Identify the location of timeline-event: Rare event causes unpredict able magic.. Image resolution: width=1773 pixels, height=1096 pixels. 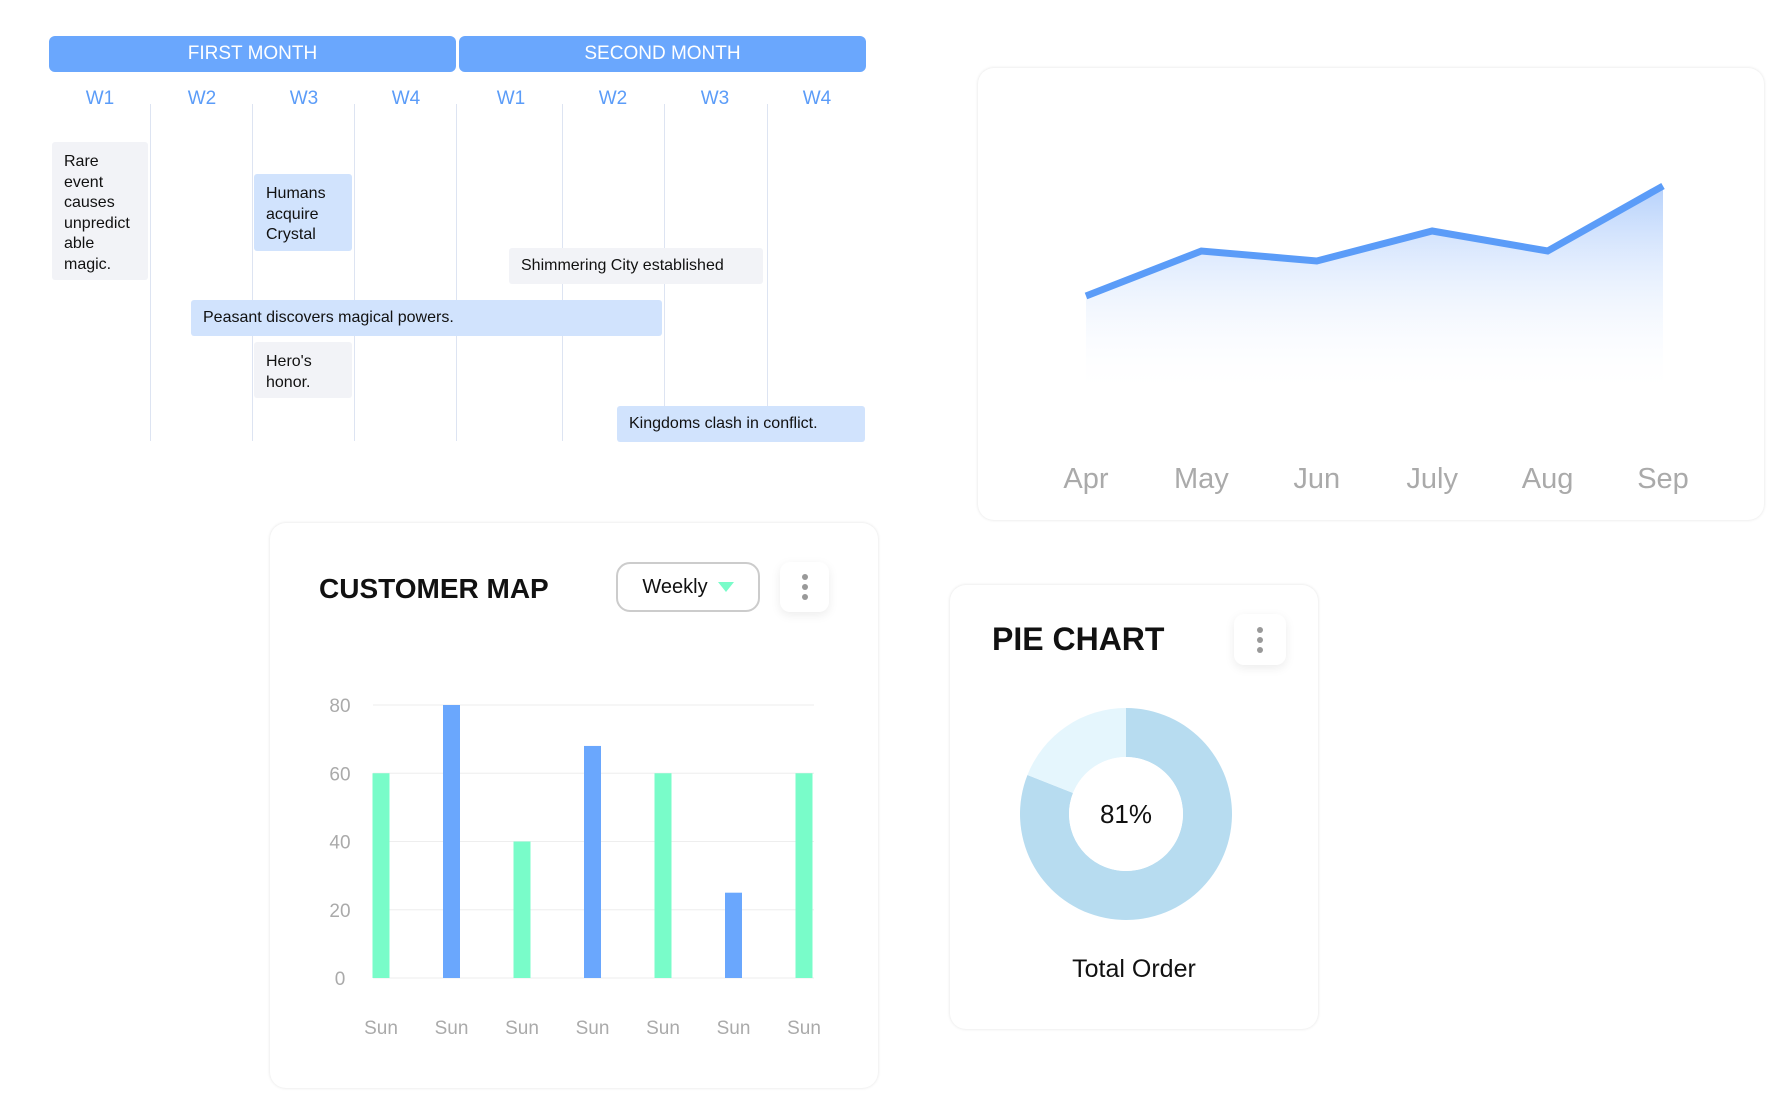
(100, 211).